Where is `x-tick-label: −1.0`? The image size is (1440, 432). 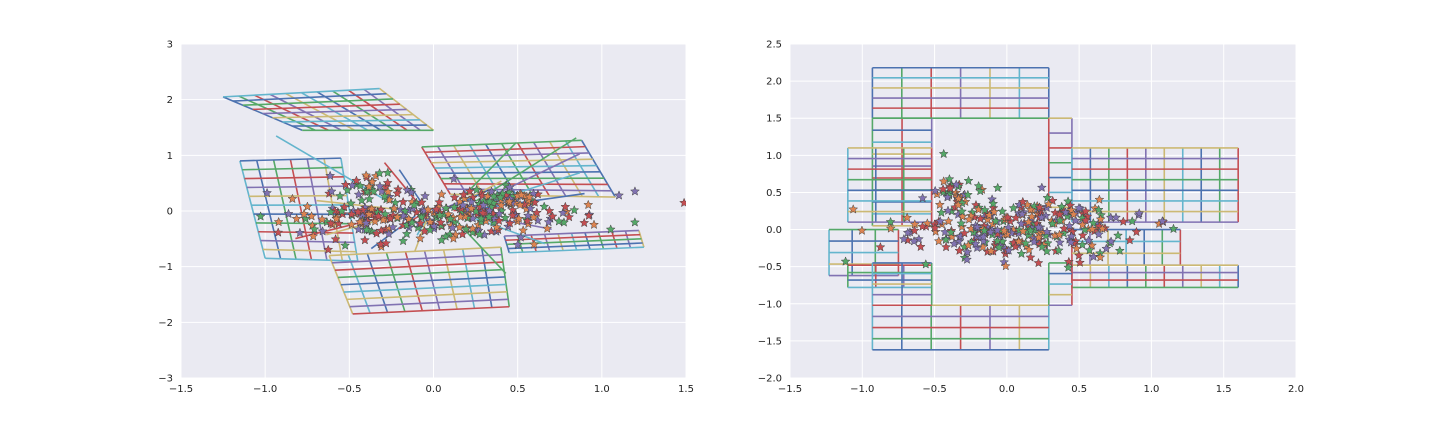
x-tick-label: −1.0 is located at coordinates (265, 389).